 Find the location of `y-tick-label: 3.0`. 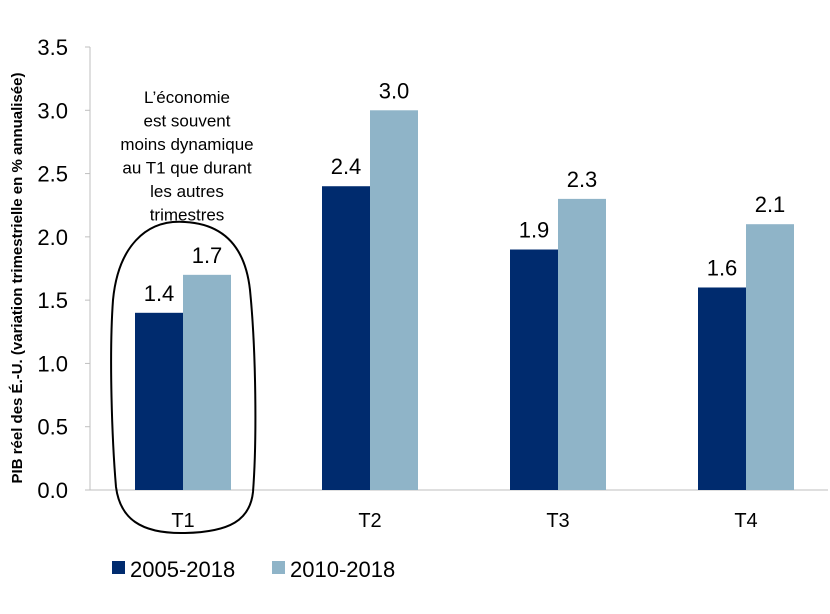

y-tick-label: 3.0 is located at coordinates (52, 110).